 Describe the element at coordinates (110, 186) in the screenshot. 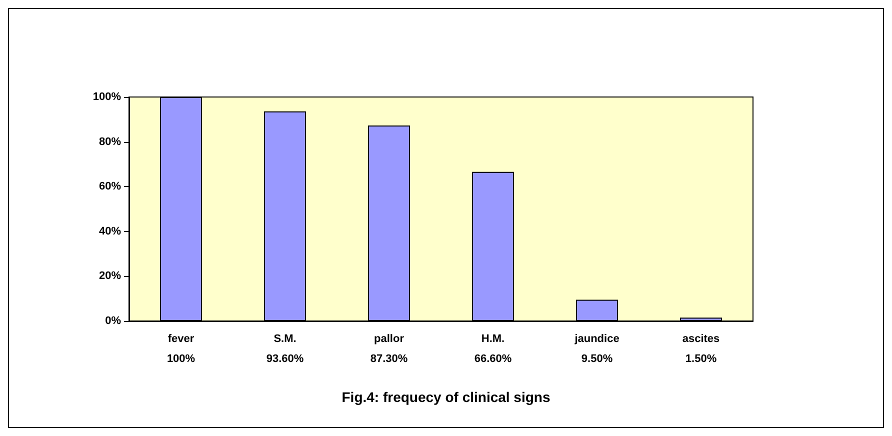

I see `y-tick-label: 60%` at that location.